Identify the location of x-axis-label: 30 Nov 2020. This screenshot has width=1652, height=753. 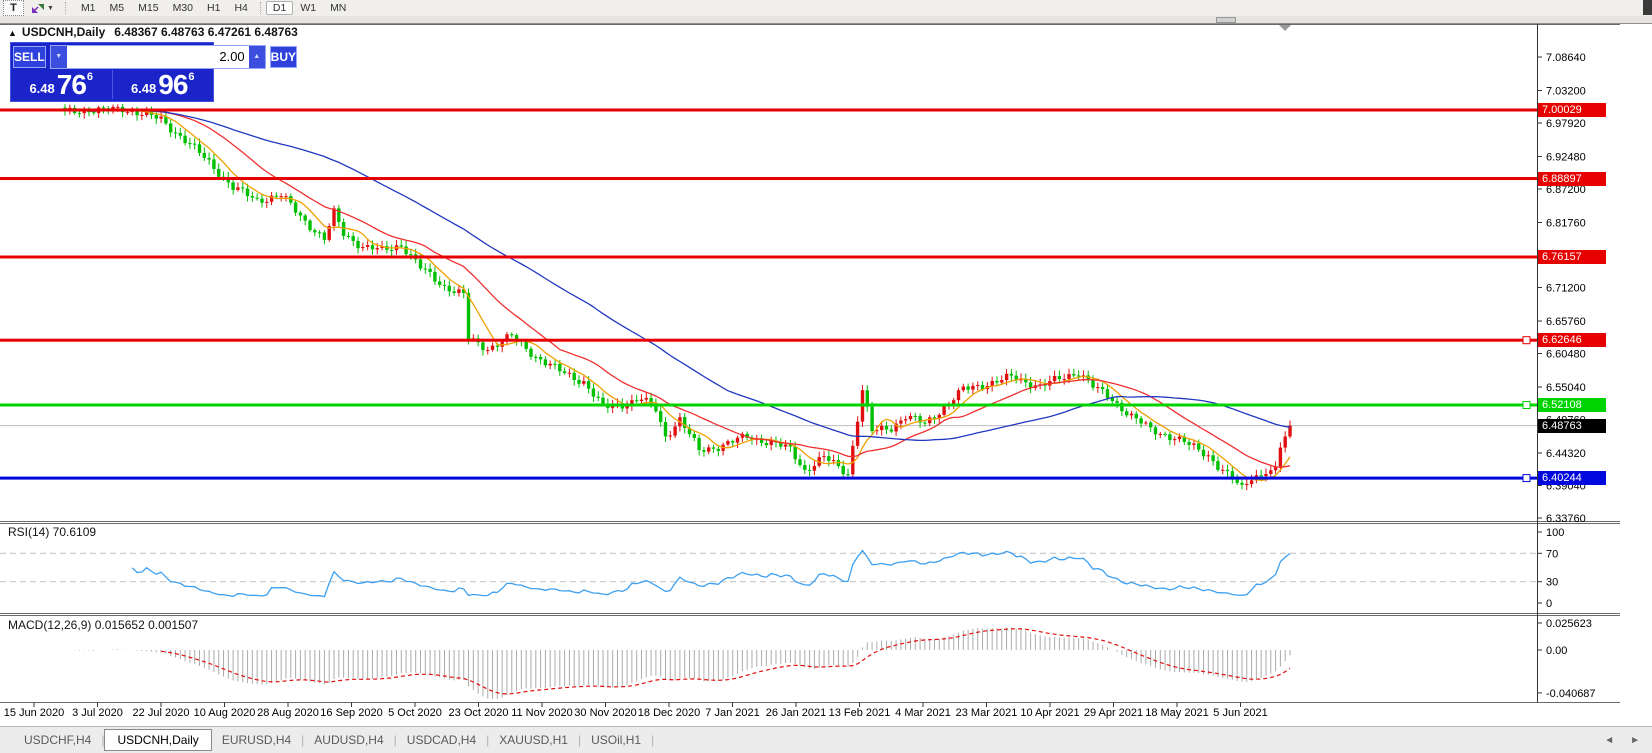
(605, 713).